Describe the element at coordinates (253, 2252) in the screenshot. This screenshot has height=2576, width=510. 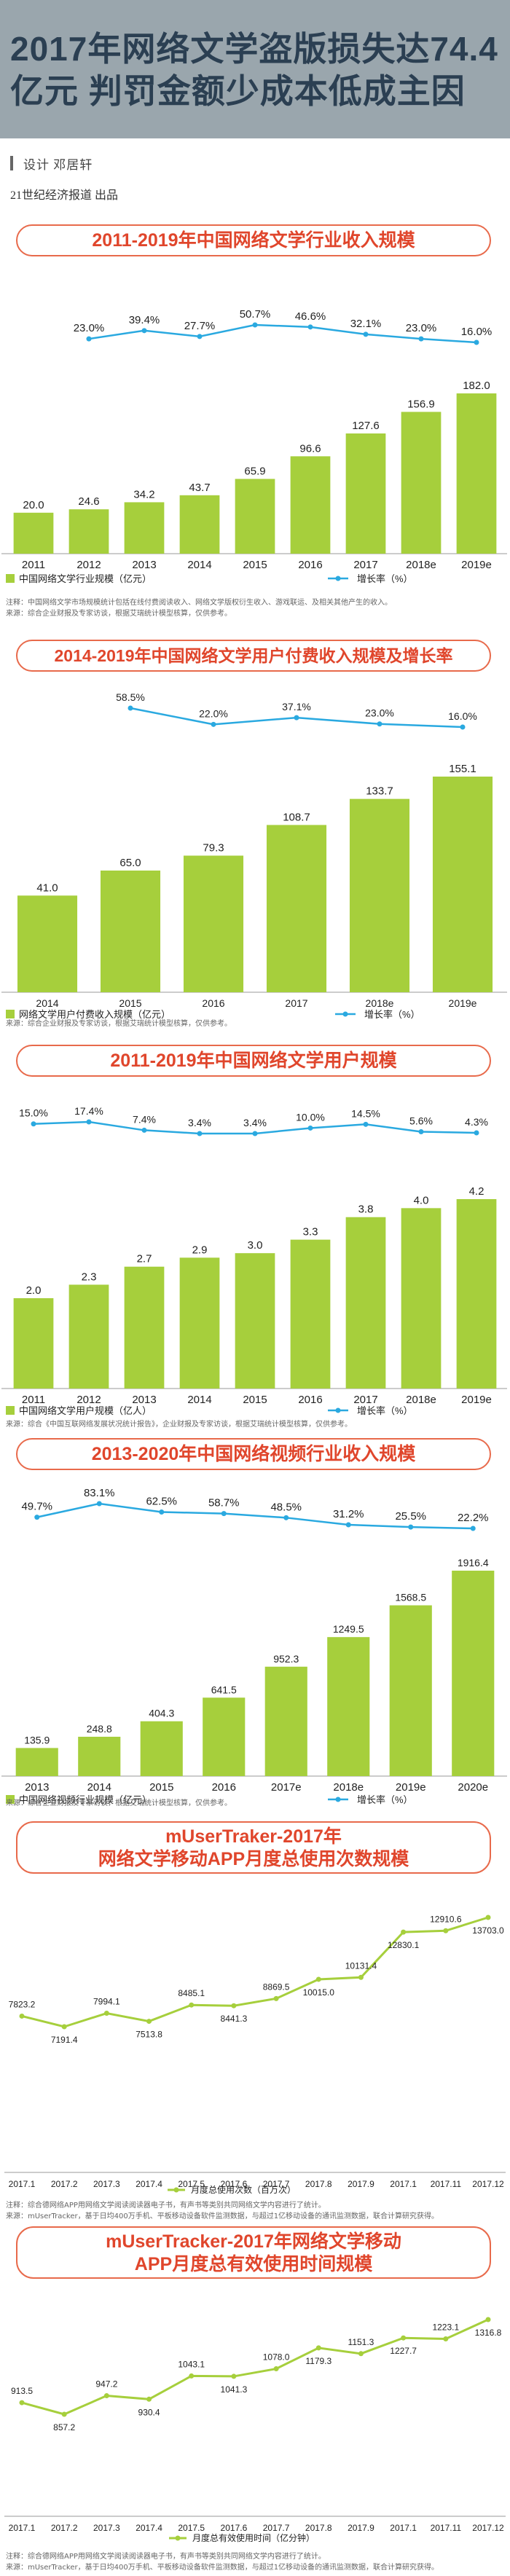
I see `chart-title: mUserTracker-2017年网络文学移动 APP月度总有效使用时间规模` at that location.